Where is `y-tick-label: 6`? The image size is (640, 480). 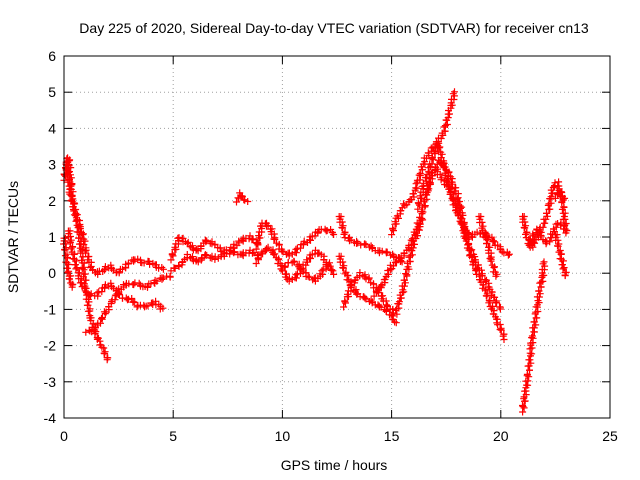
y-tick-label: 6 is located at coordinates (52, 56).